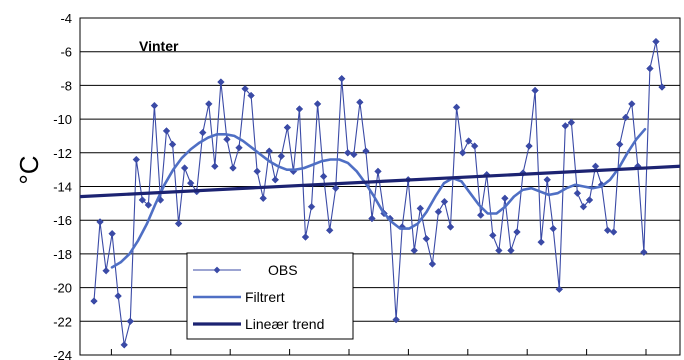 The image size is (684, 360). I want to click on y-tick-label: -6, so click(66, 52).